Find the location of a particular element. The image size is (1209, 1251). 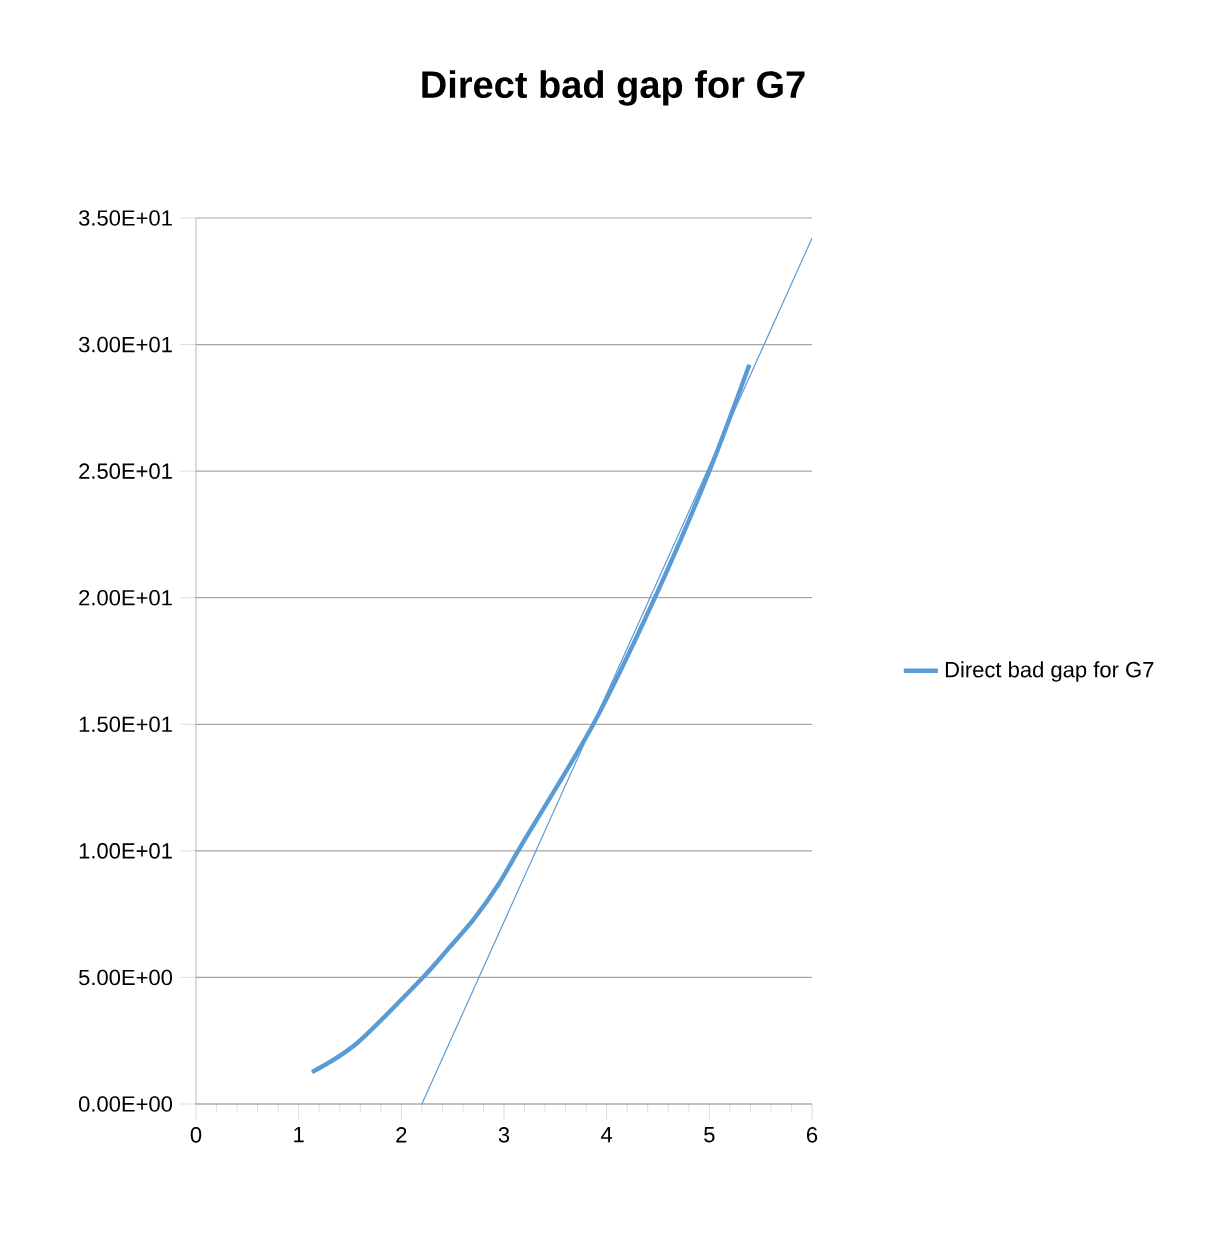

x-tick-label: 3 is located at coordinates (504, 1135).